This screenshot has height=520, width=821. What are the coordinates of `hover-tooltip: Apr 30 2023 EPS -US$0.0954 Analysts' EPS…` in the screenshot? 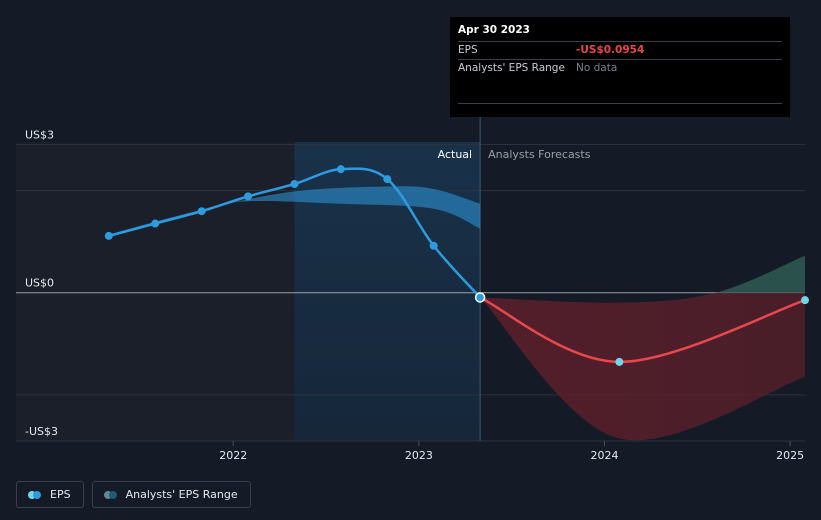 It's located at (620, 67).